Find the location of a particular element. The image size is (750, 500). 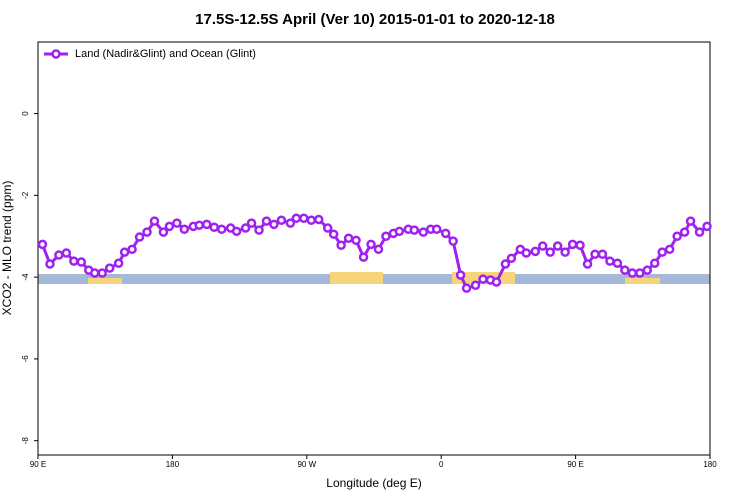

x-axis-label: Longitude (deg E) is located at coordinates (373, 483).